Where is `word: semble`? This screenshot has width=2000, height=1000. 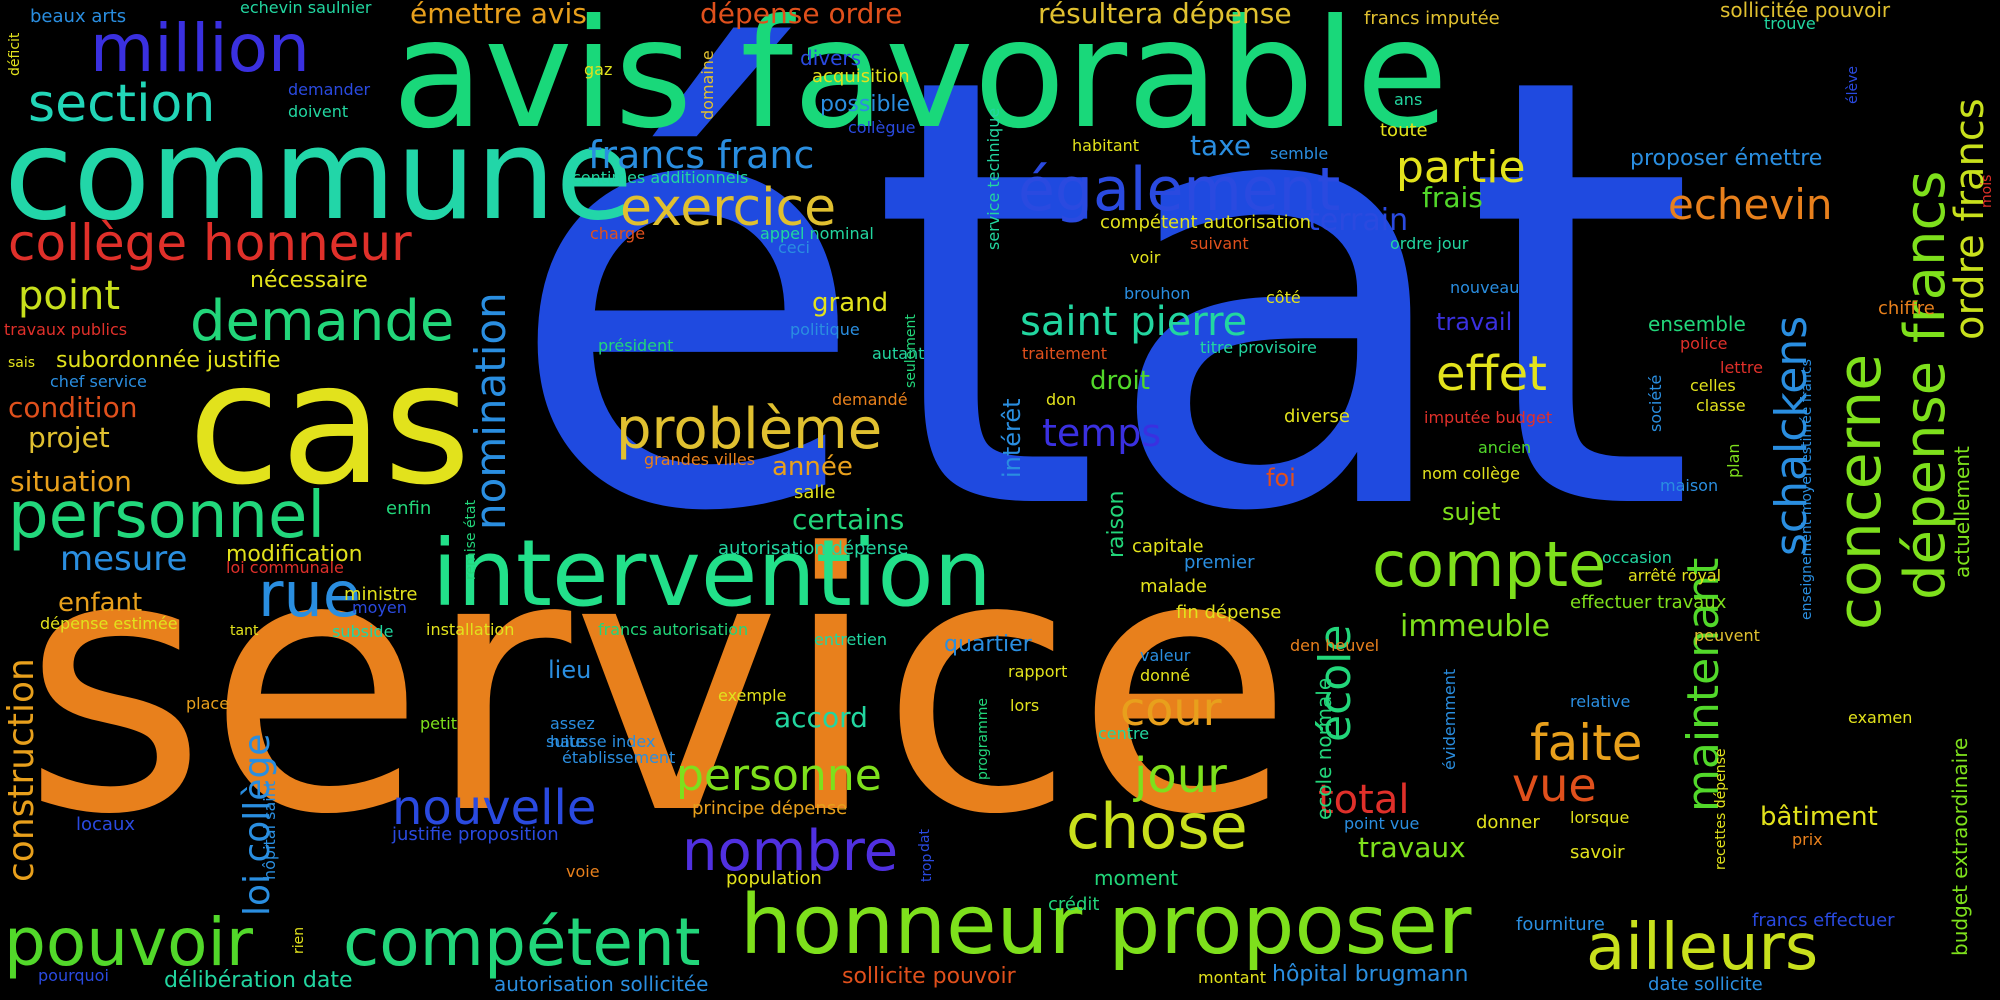 word: semble is located at coordinates (1299, 153).